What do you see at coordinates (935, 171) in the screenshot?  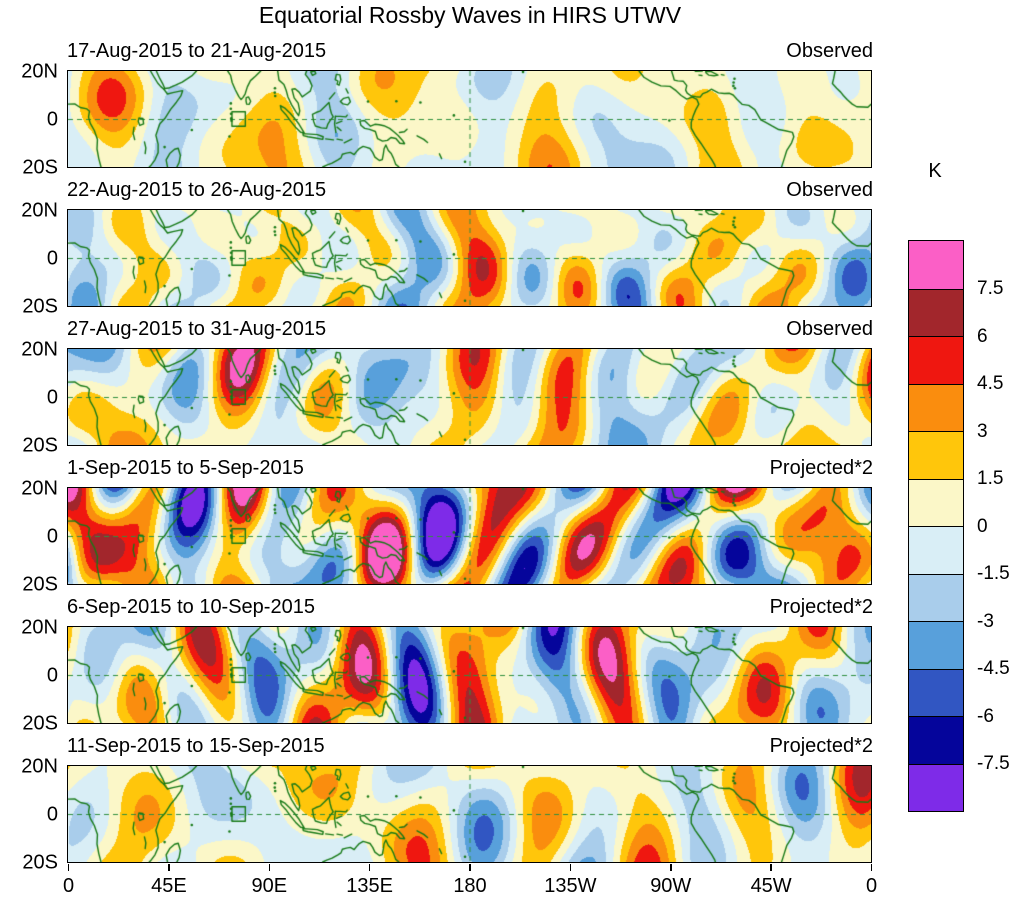 I see `colorbar-unit-label: K` at bounding box center [935, 171].